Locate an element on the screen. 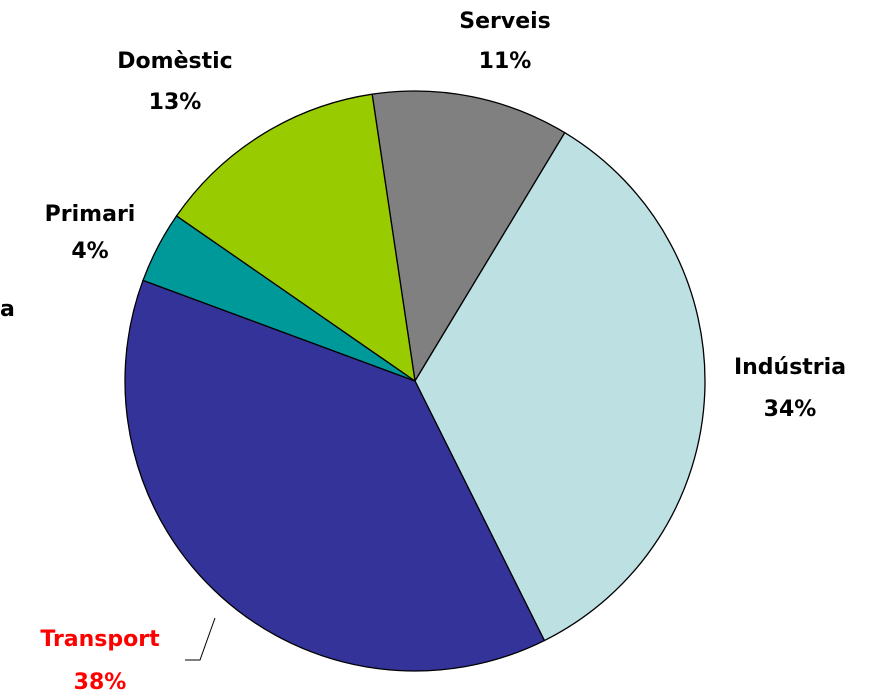 The image size is (880, 697). slice-label: Domèstic is located at coordinates (174, 61).